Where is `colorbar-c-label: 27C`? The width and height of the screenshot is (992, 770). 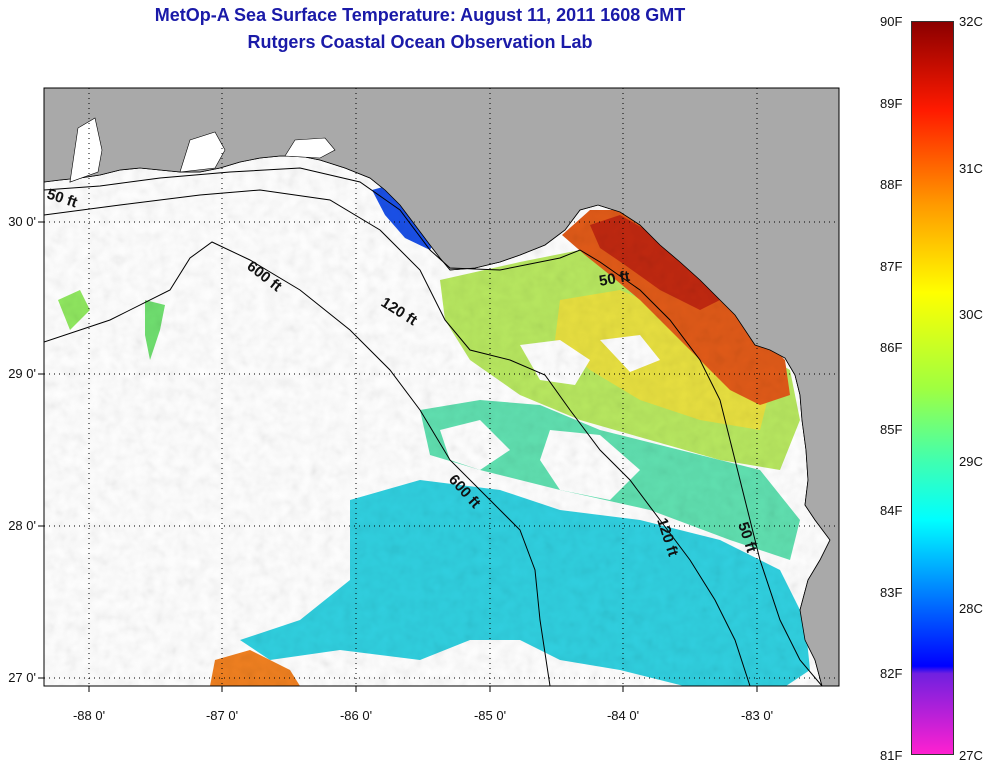
colorbar-c-label: 27C is located at coordinates (971, 755).